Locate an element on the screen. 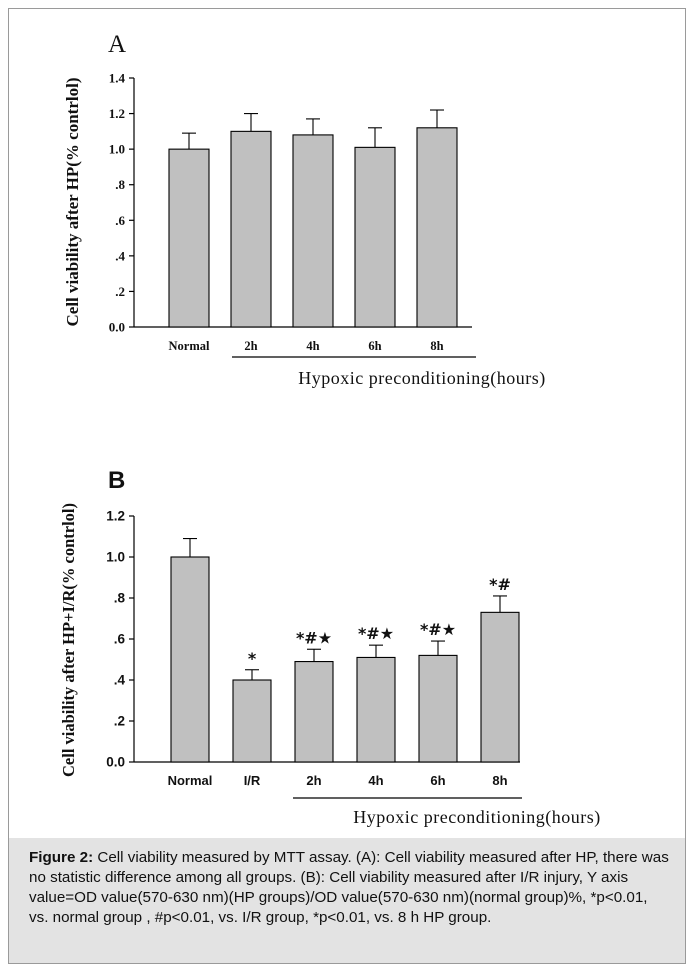  panel-a-category-label: Normal is located at coordinates (189, 346).